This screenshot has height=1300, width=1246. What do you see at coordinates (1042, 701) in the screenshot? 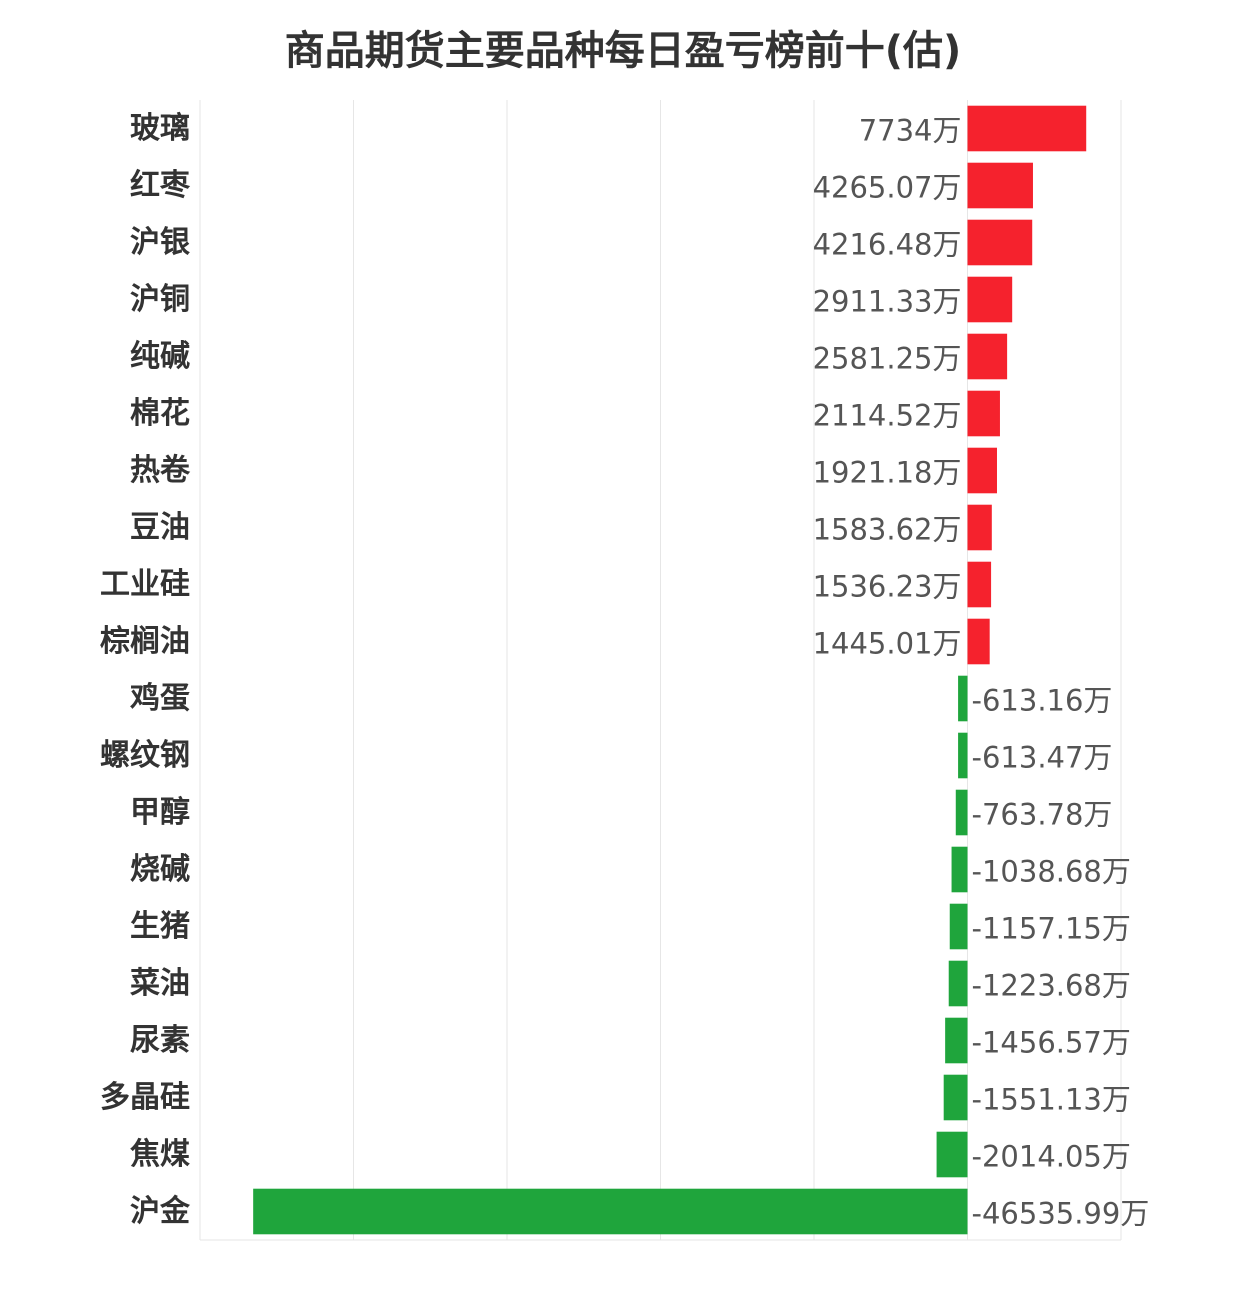
I see `data-label: -613.16万` at bounding box center [1042, 701].